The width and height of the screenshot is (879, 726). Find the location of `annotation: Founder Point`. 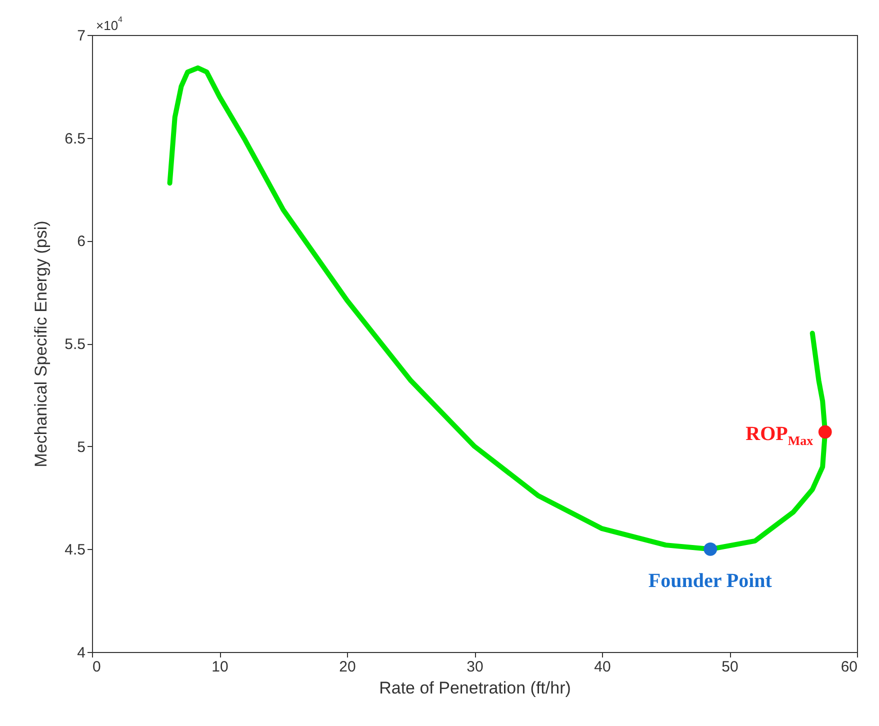

annotation: Founder Point is located at coordinates (710, 581).